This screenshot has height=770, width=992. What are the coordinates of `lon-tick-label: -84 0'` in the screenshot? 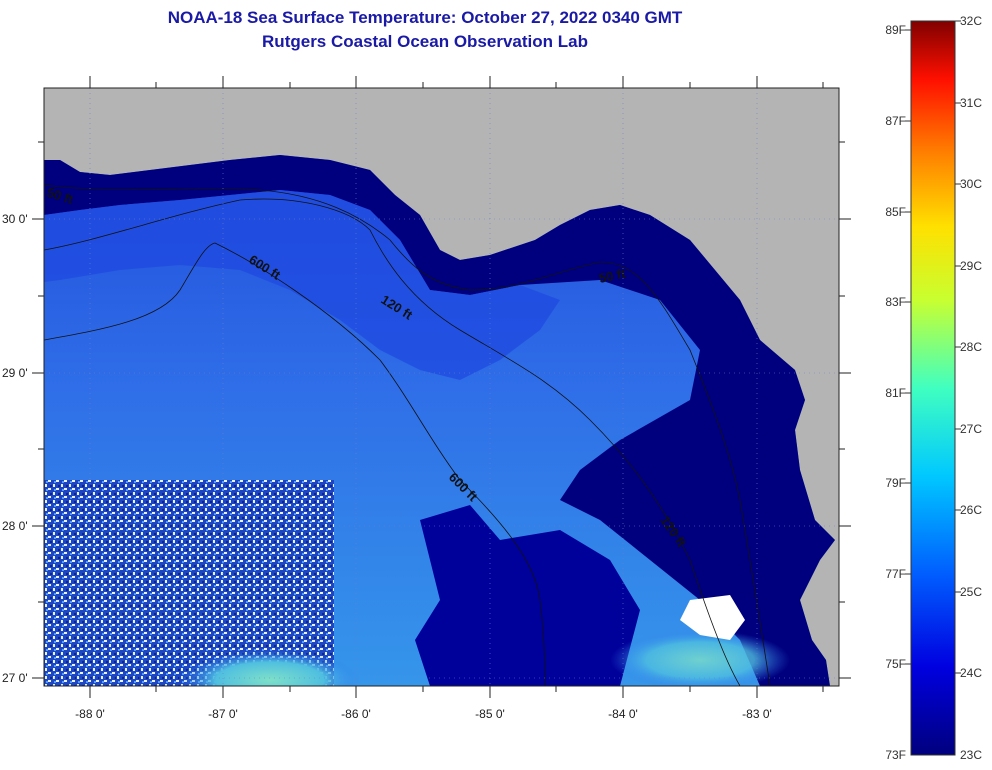 It's located at (623, 714).